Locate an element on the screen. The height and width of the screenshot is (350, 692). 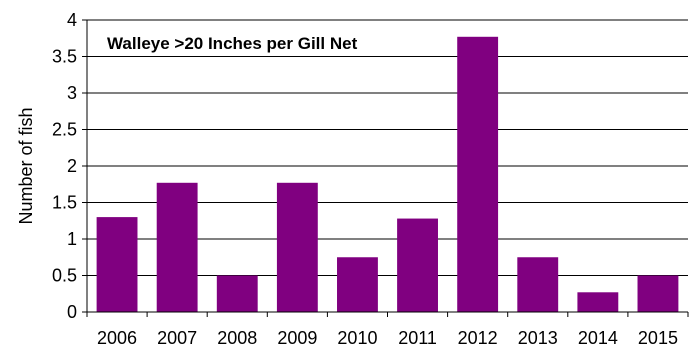
bar-2011 is located at coordinates (417, 265).